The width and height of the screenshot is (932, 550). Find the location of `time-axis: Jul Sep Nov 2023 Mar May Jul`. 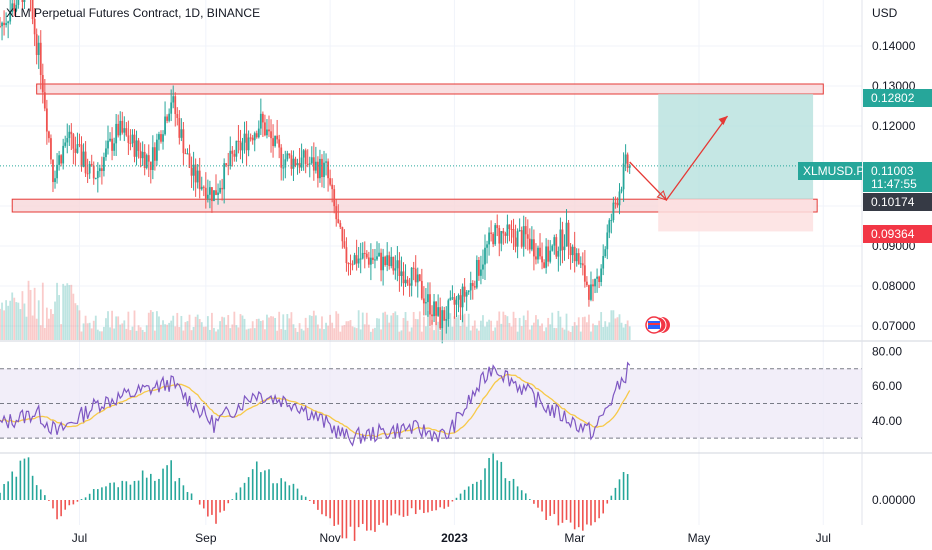

time-axis: Jul Sep Nov 2023 Mar May Jul is located at coordinates (451, 538).